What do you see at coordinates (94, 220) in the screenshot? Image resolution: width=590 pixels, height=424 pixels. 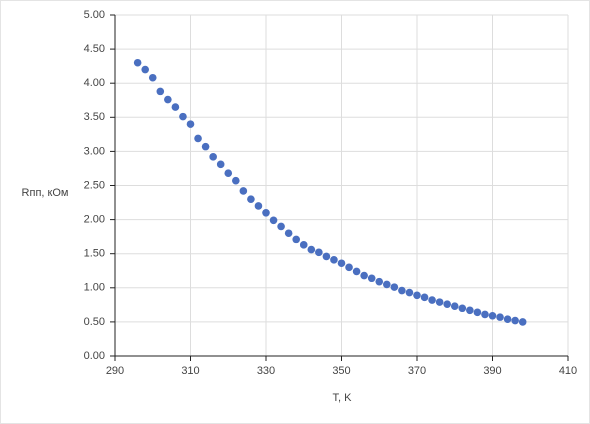 I see `y-tick-label: 2.00` at bounding box center [94, 220].